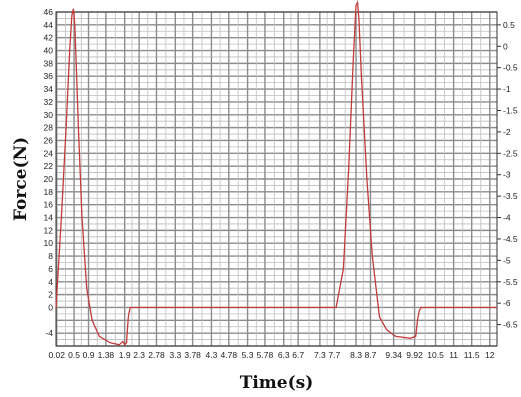 The width and height of the screenshot is (521, 397). What do you see at coordinates (74, 355) in the screenshot?
I see `x-tick-label: 0.5` at bounding box center [74, 355].